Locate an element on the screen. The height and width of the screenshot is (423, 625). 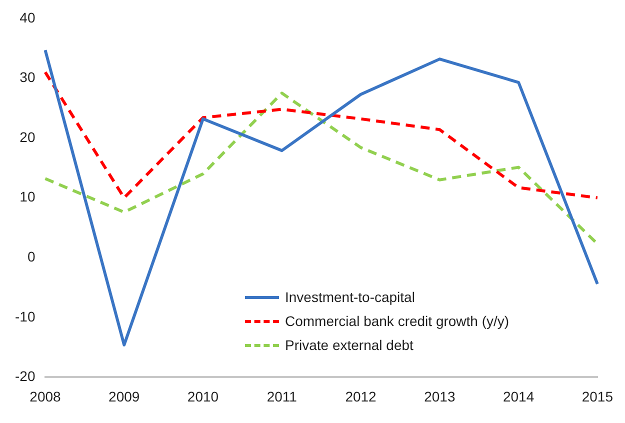
x-tick-label: 2015 is located at coordinates (598, 396).